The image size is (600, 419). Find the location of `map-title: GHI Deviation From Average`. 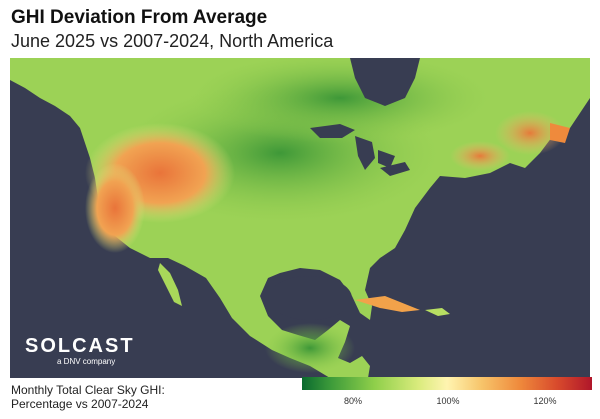

map-title: GHI Deviation From Average is located at coordinates (139, 17).